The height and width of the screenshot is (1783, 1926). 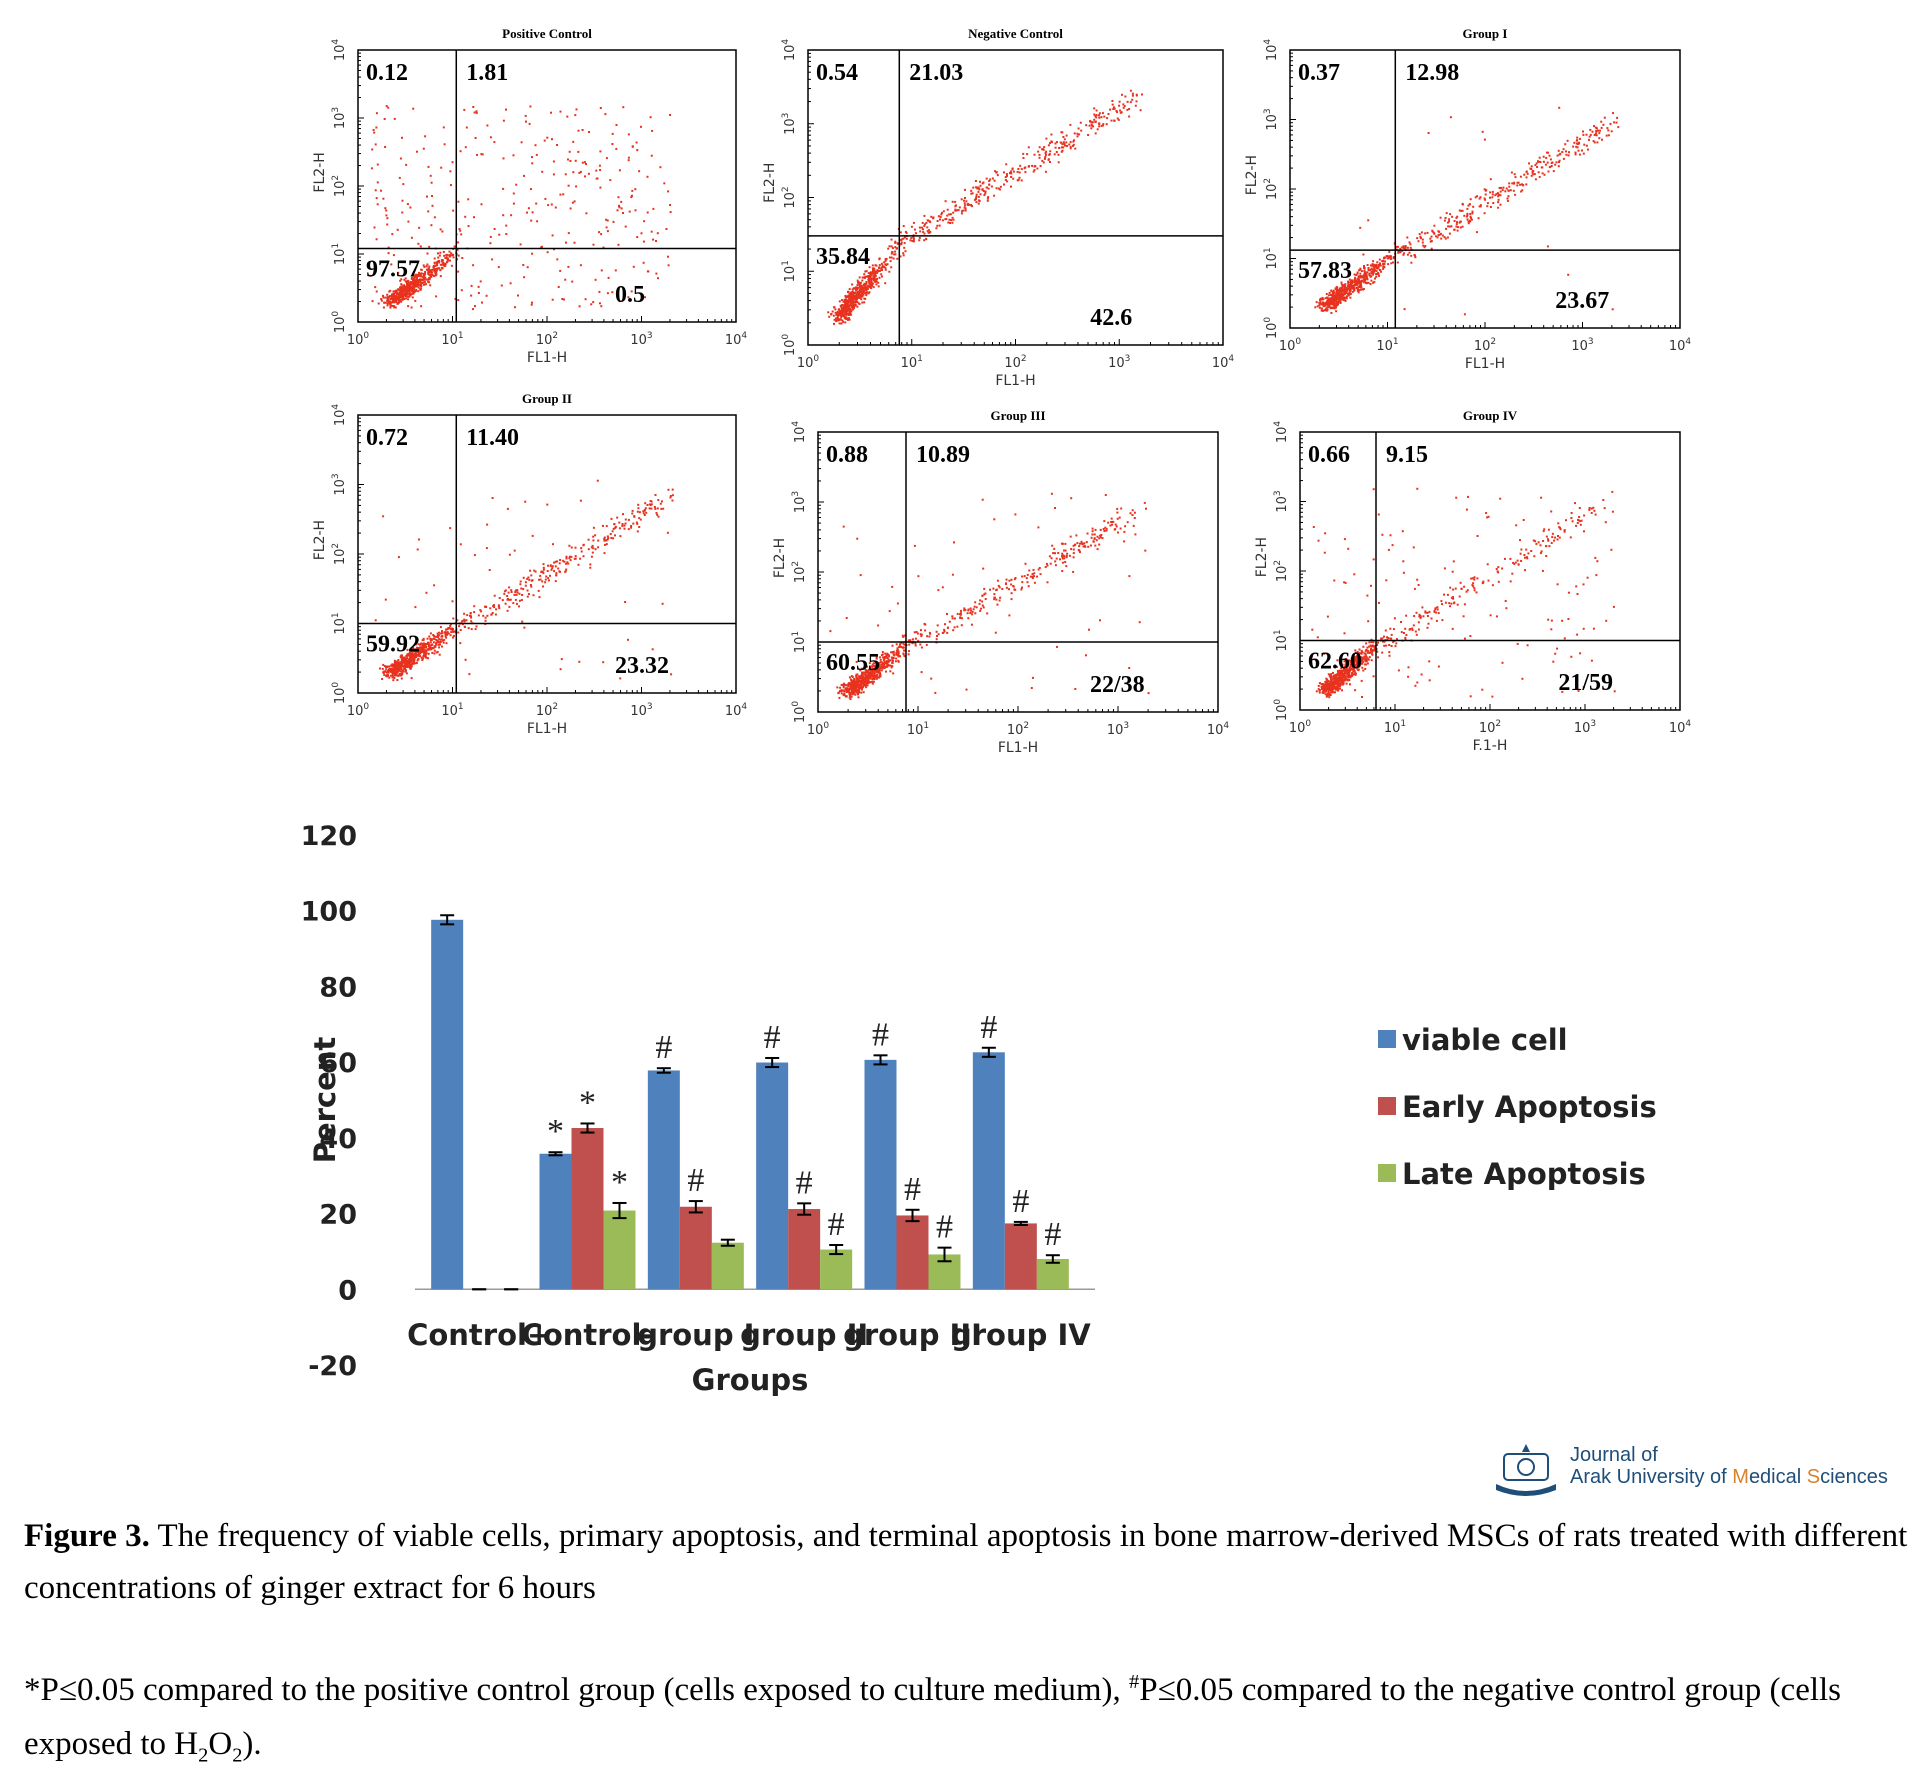 What do you see at coordinates (347, 1290) in the screenshot?
I see `y-tick-label: 0` at bounding box center [347, 1290].